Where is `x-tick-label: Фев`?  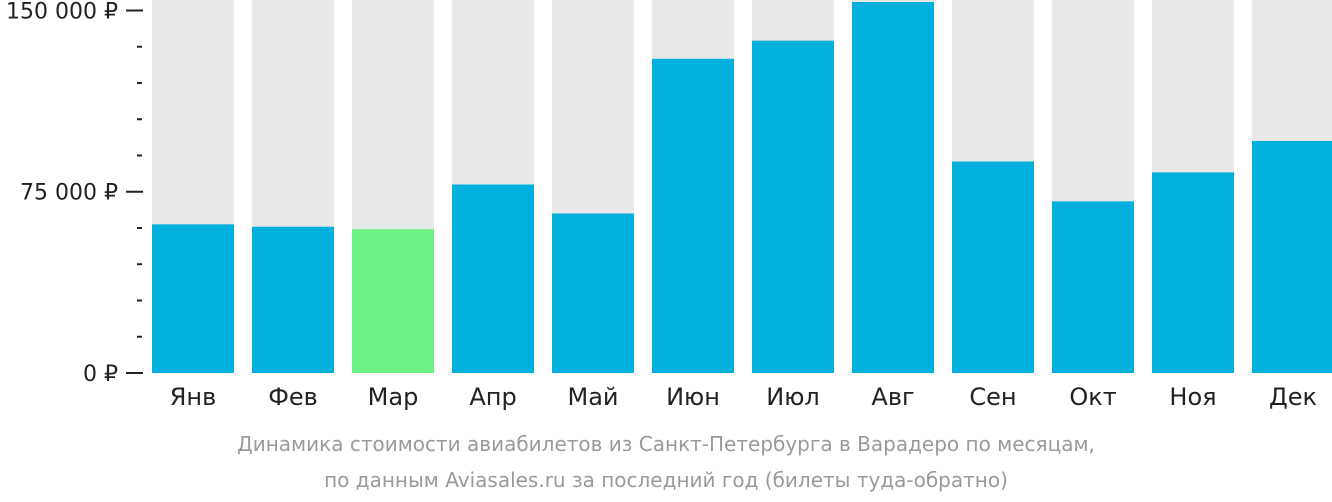
x-tick-label: Фев is located at coordinates (293, 397).